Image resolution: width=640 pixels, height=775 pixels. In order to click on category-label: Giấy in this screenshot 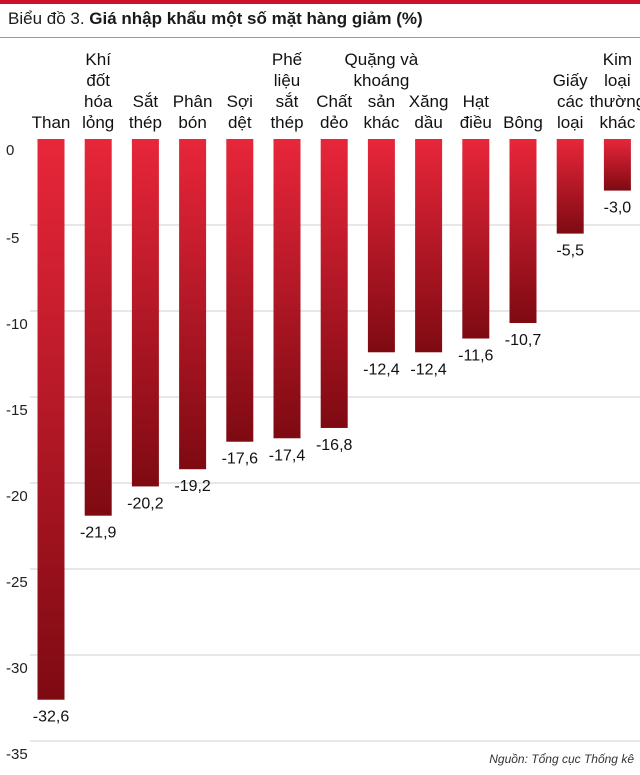, I will do `click(570, 80)`.